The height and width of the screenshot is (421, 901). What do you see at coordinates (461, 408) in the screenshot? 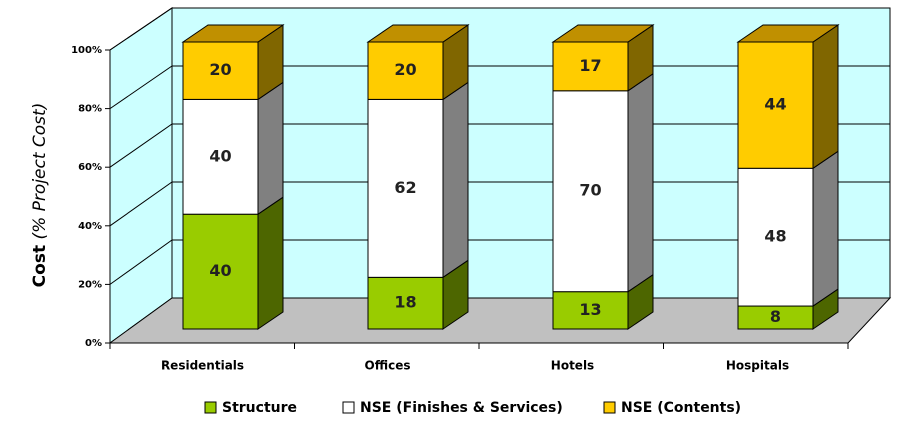
I see `legend-label: NSE (Finishes & Services)` at bounding box center [461, 408].